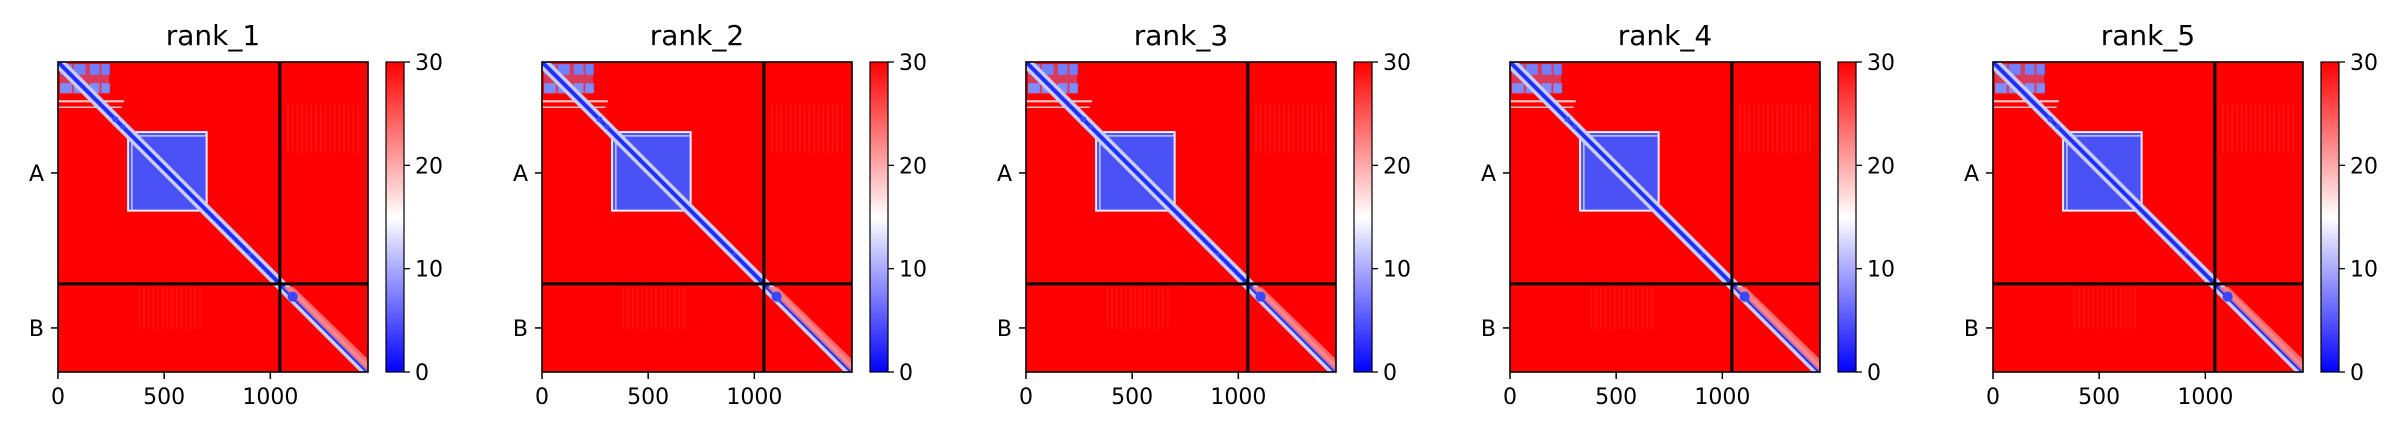 Image resolution: width=2401 pixels, height=438 pixels. Describe the element at coordinates (879, 217) in the screenshot. I see `colorbar` at that location.